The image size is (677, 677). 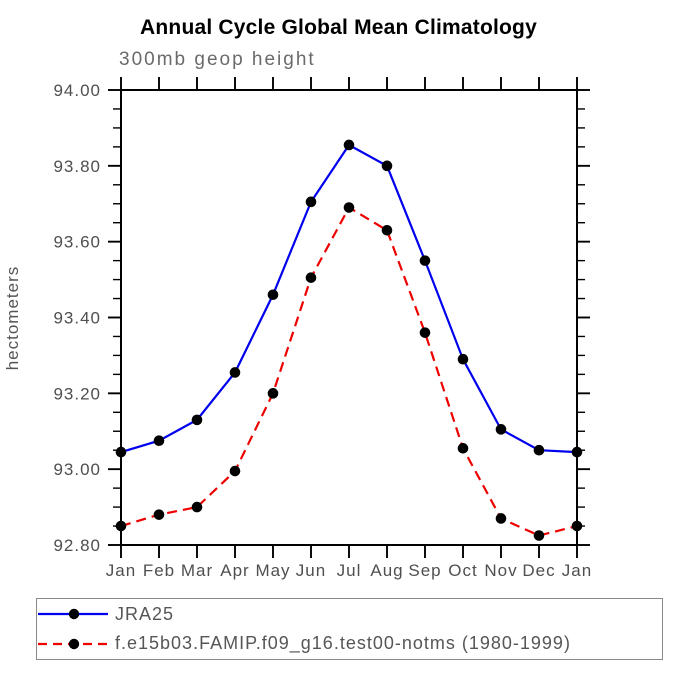 What do you see at coordinates (462, 570) in the screenshot?
I see `x-tick-label: Oct` at bounding box center [462, 570].